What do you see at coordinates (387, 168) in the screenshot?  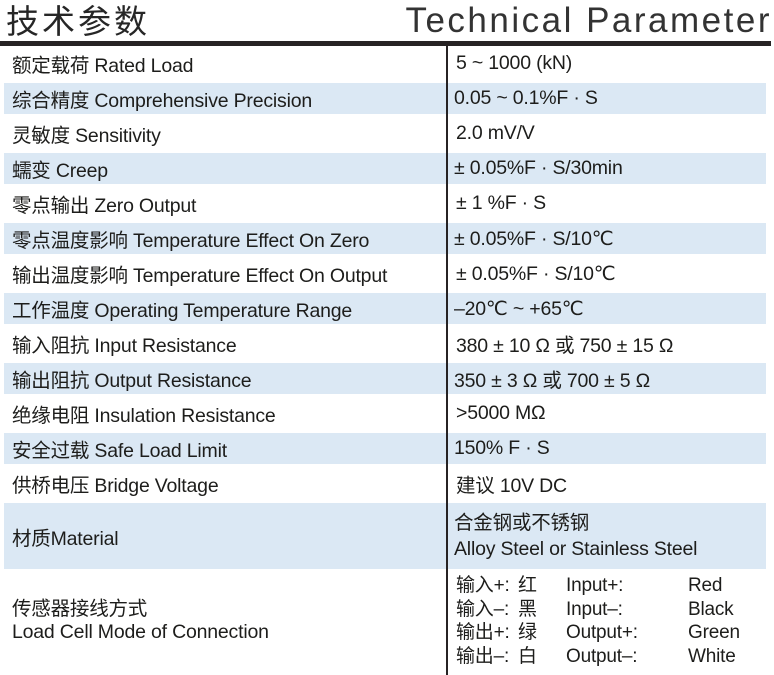 I see `table-row: 蠕变 Creep ± 0.05%F · S/30min` at bounding box center [387, 168].